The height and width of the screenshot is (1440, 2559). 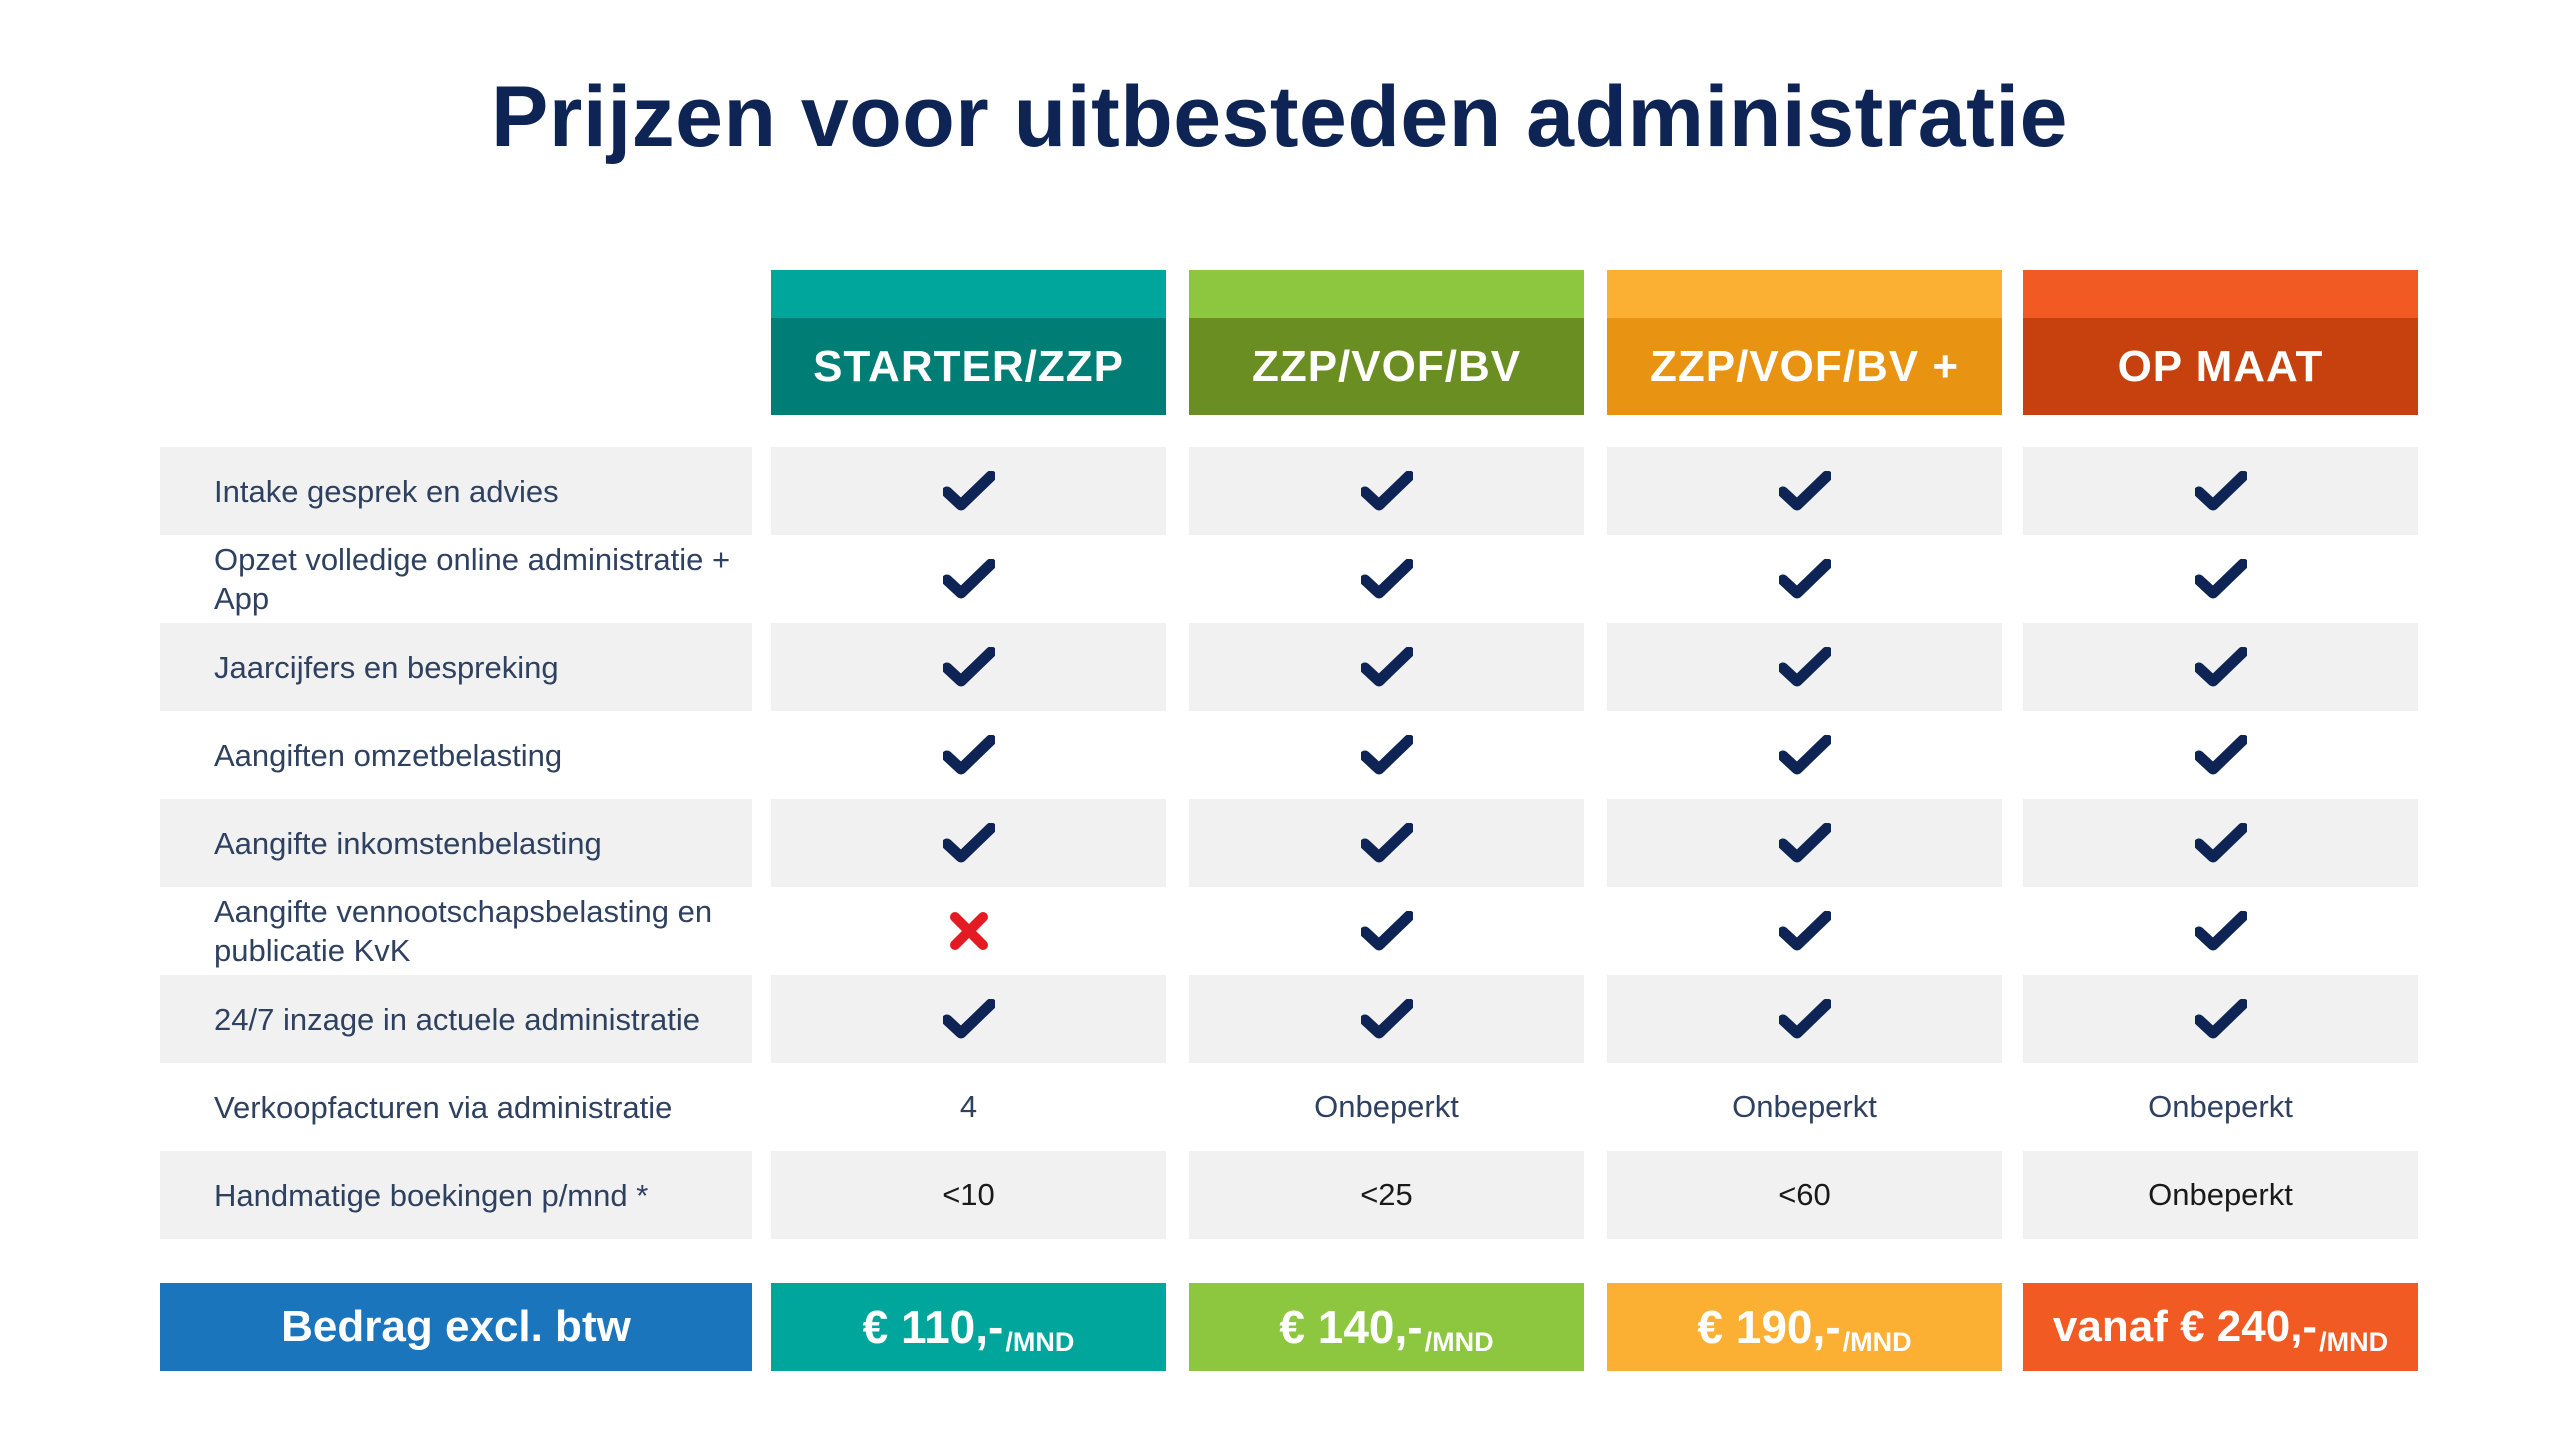 I want to click on price-amount: € 140,-, so click(x=1351, y=1327).